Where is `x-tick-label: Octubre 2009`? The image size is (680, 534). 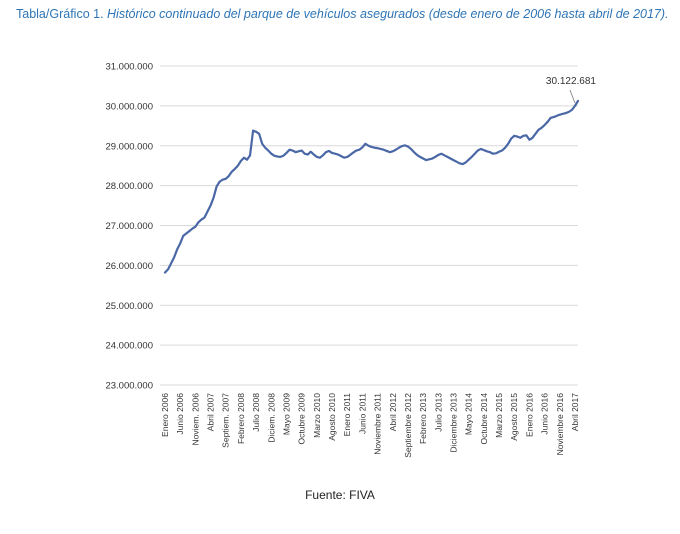
x-tick-label: Octubre 2009 is located at coordinates (302, 419).